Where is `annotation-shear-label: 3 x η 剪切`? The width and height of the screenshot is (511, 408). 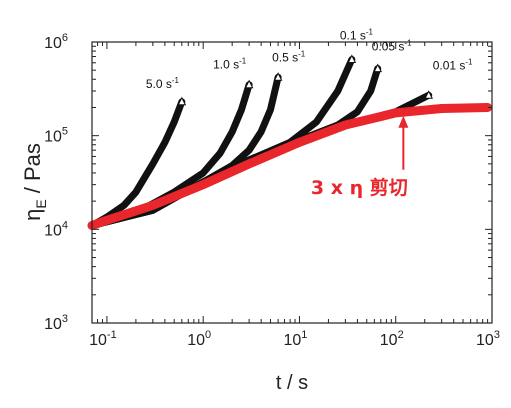 annotation-shear-label: 3 x η 剪切 is located at coordinates (359, 187).